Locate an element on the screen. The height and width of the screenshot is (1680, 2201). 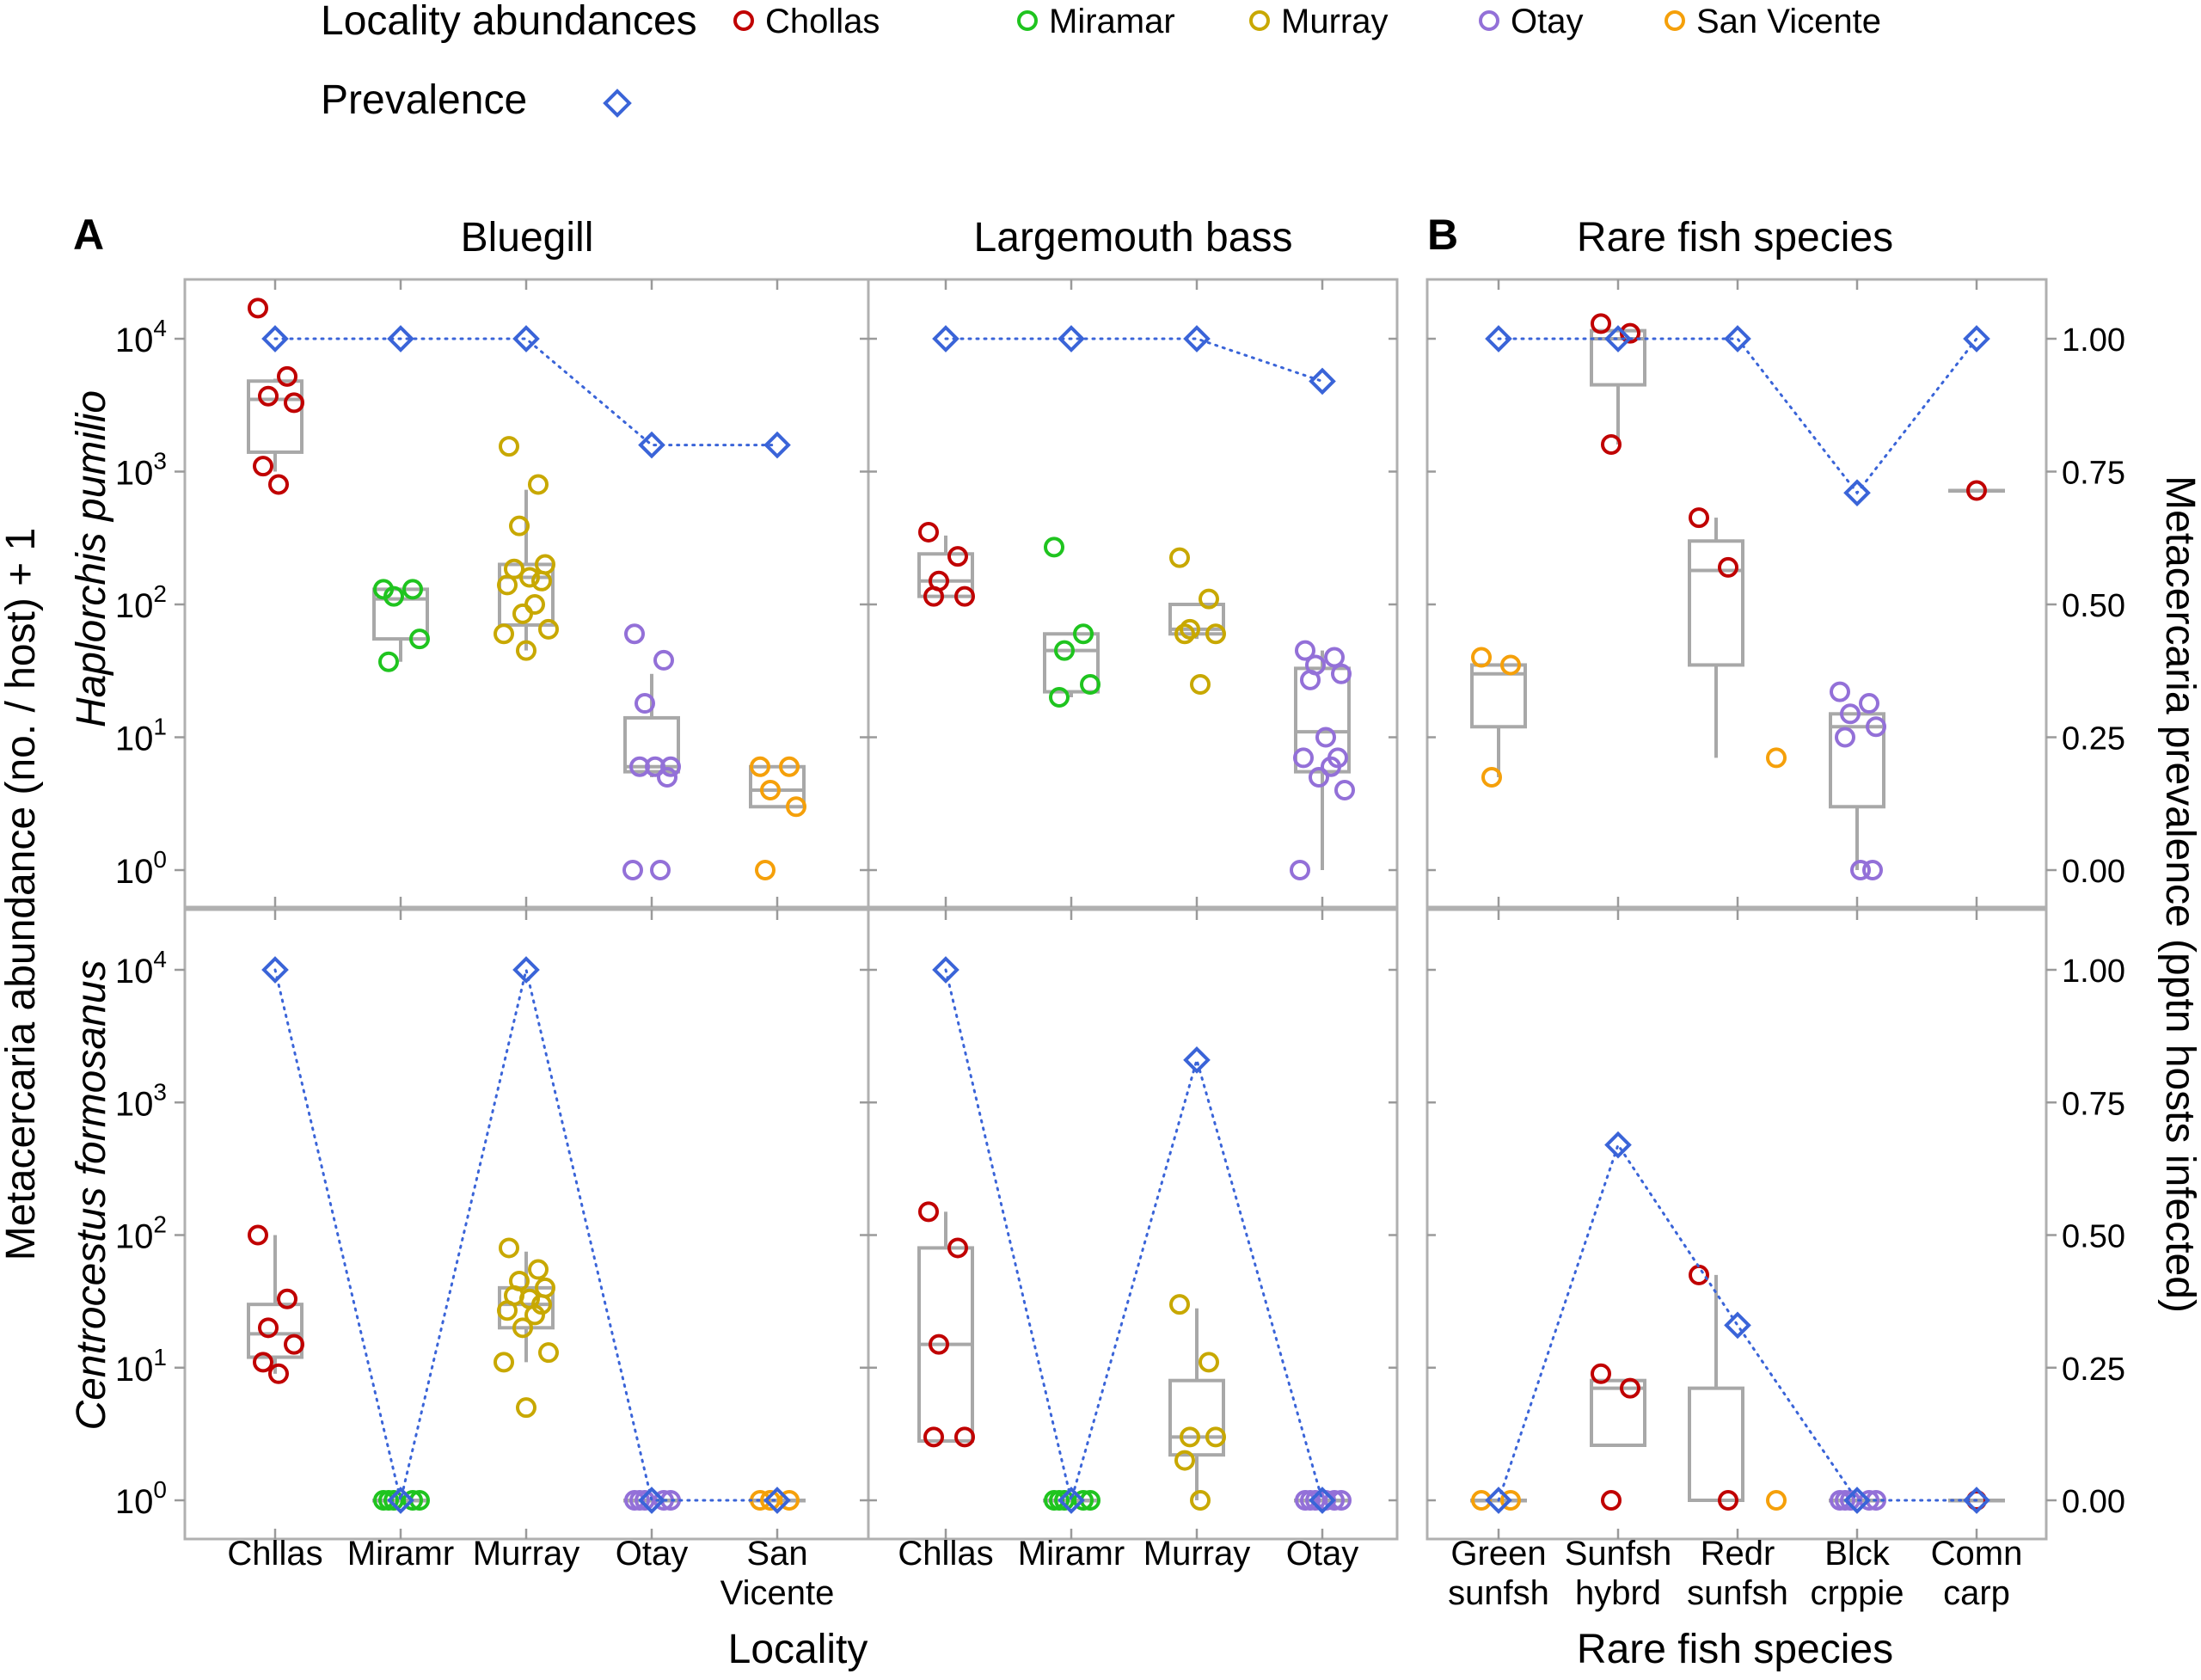
x-tick-label: Otay is located at coordinates (652, 1554).